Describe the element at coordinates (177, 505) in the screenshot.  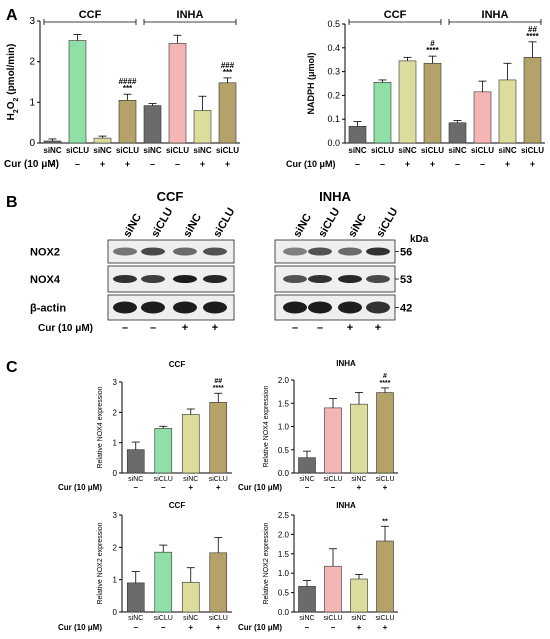
I see `chart-title: CCF` at that location.